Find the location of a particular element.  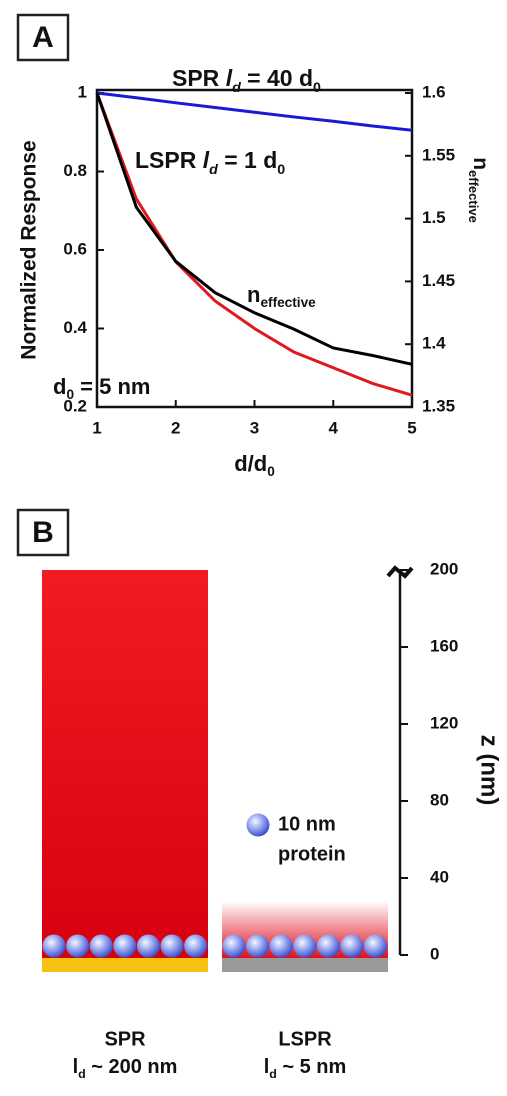

x-tick-label: 2 is located at coordinates (175, 427).